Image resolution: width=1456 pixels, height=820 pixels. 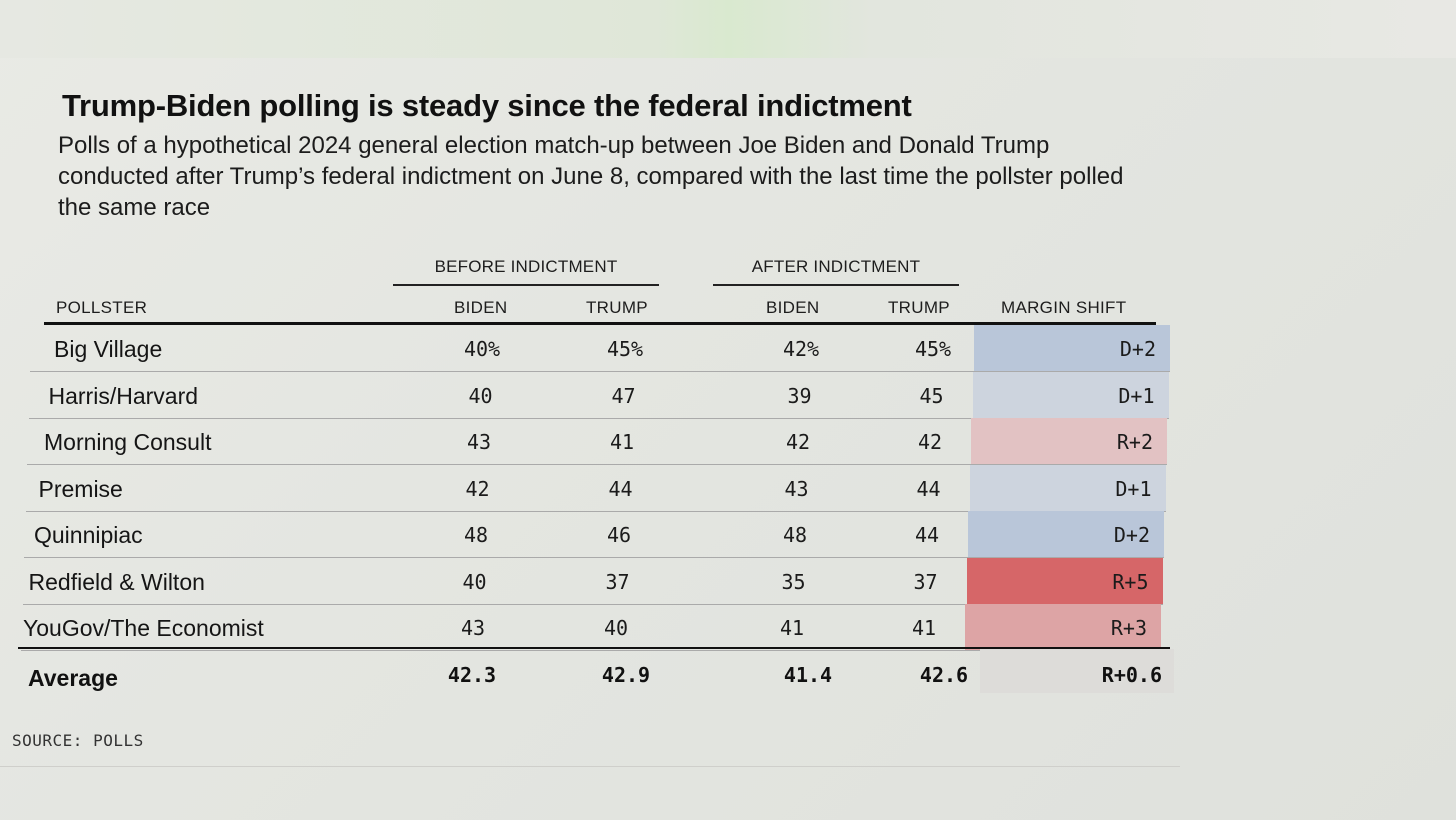 I want to click on cell-before-trump: 40, so click(x=616, y=628).